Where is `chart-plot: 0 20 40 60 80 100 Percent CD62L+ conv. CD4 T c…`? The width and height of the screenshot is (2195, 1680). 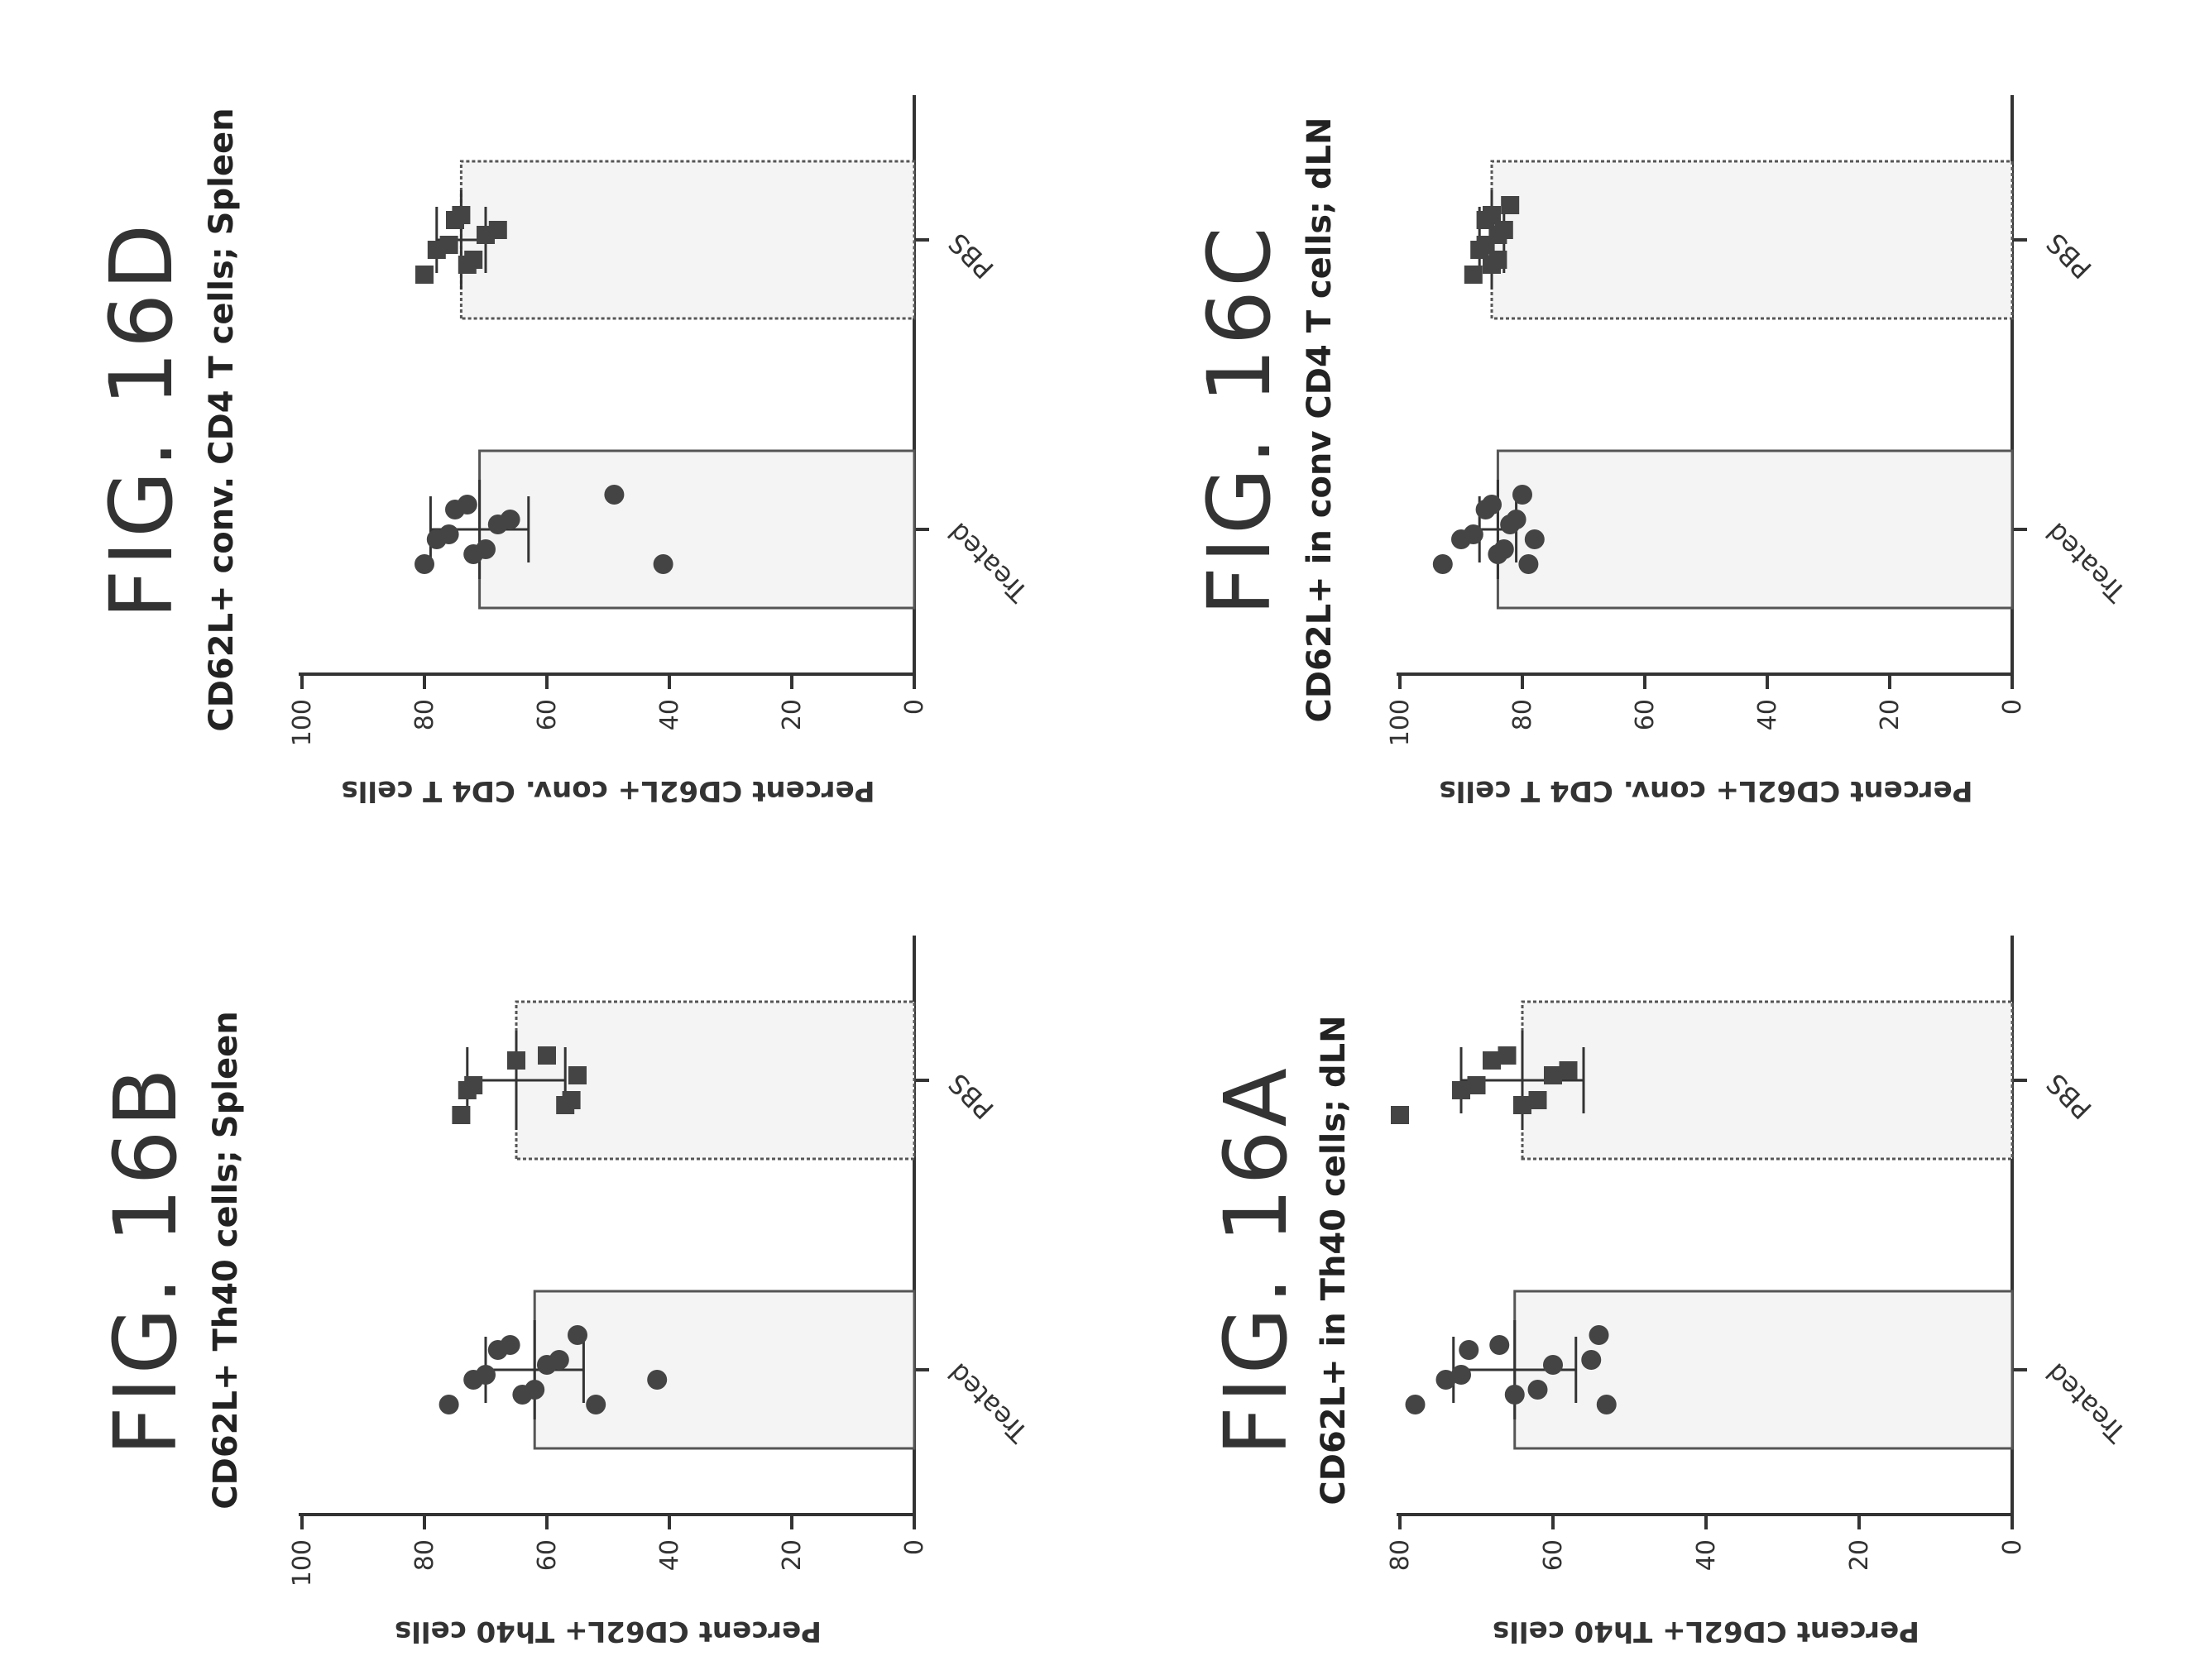 chart-plot: 0 20 40 60 80 100 Percent CD62L+ conv. CD4 T c… is located at coordinates (1760, 451).